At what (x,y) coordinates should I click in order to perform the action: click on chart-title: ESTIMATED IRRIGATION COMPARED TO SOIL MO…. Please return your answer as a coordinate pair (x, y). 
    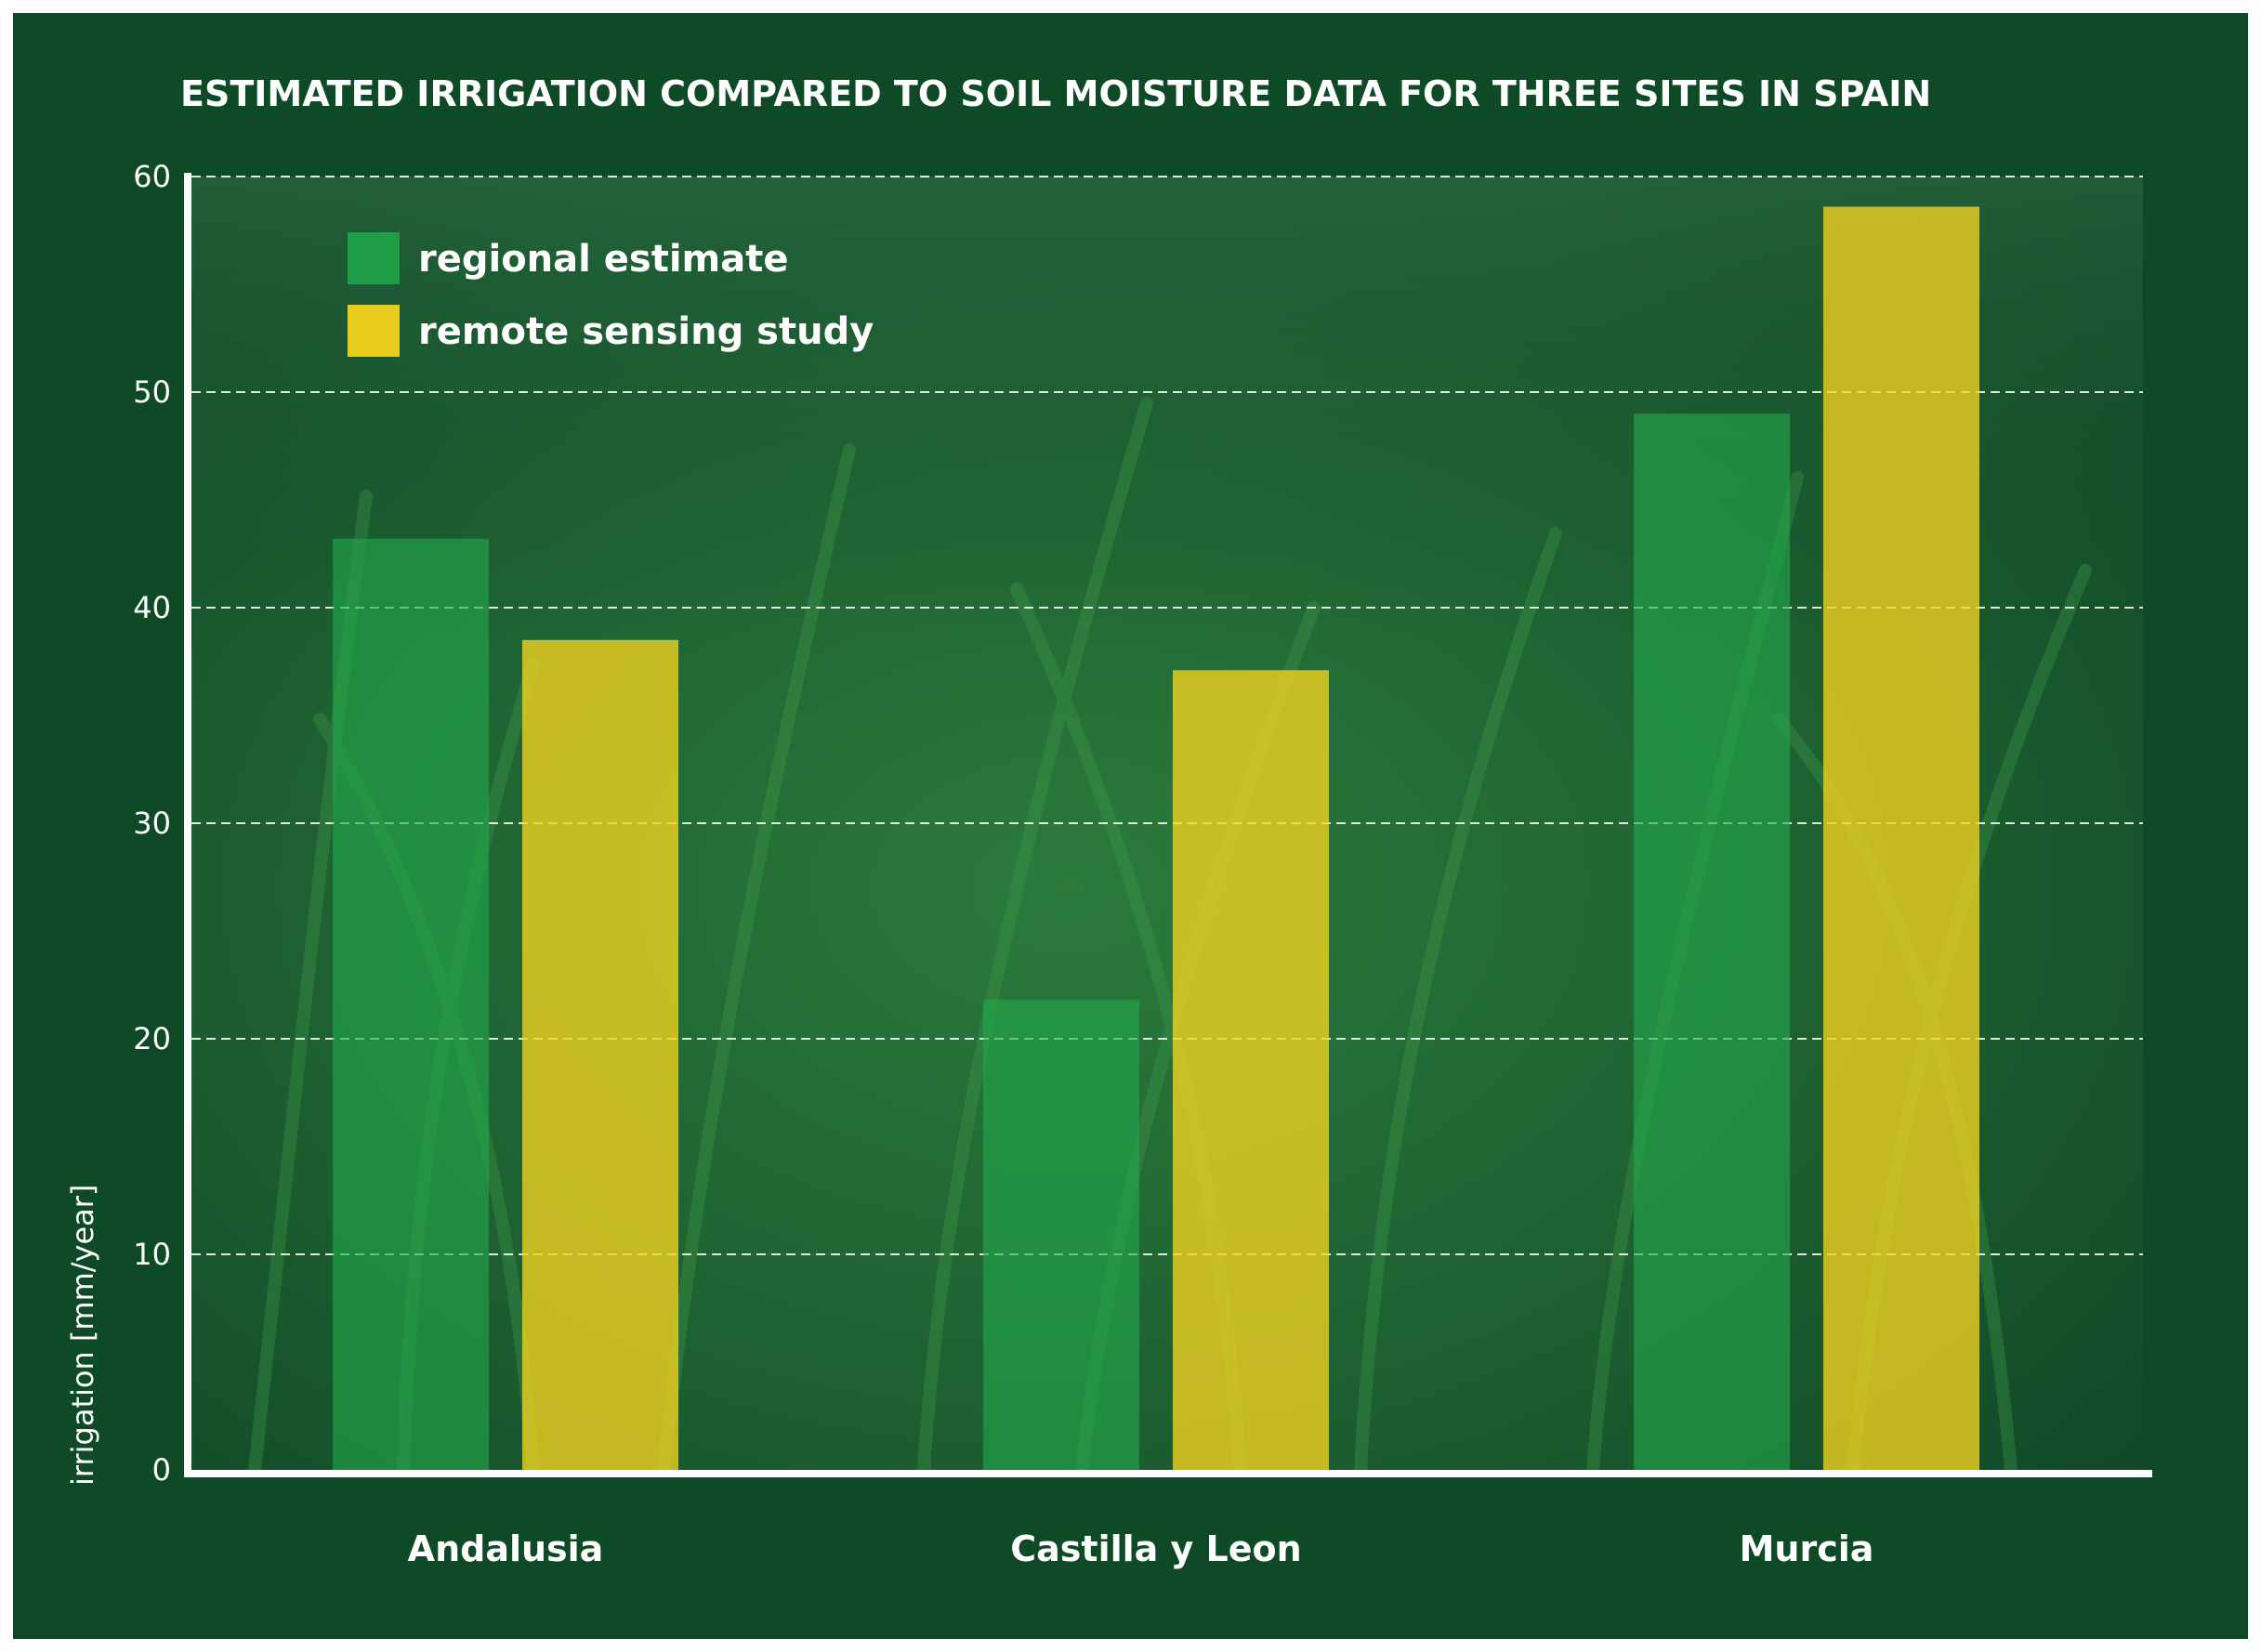
    Looking at the image, I should click on (1055, 93).